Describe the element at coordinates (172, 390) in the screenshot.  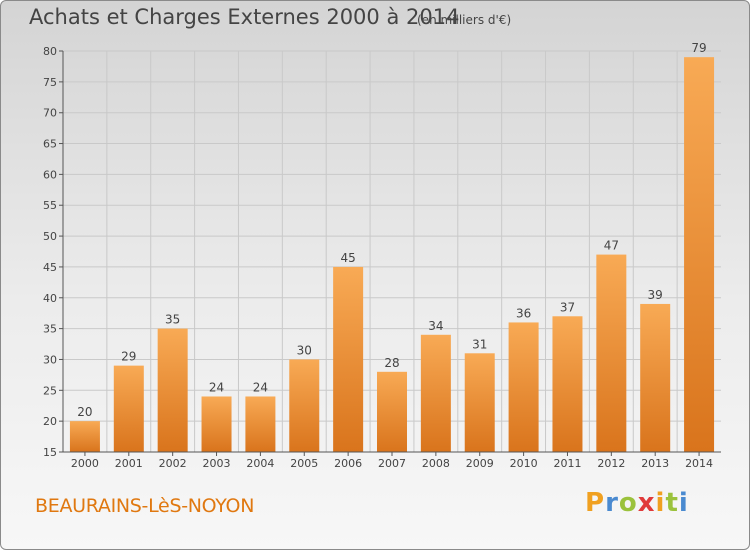
I see `bar-2002` at that location.